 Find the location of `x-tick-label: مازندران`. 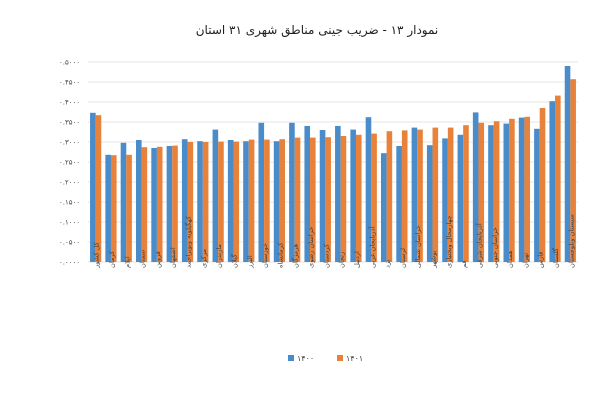

x-tick-label: مازندران is located at coordinates (219, 256).